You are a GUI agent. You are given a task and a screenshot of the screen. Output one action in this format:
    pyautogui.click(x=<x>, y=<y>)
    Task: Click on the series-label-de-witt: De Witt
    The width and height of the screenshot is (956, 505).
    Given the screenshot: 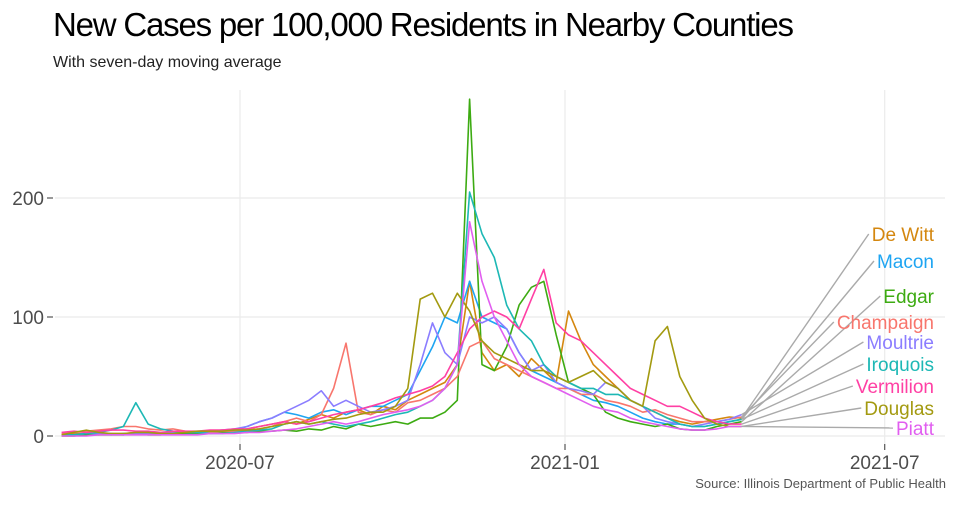 What is the action you would take?
    pyautogui.click(x=903, y=235)
    